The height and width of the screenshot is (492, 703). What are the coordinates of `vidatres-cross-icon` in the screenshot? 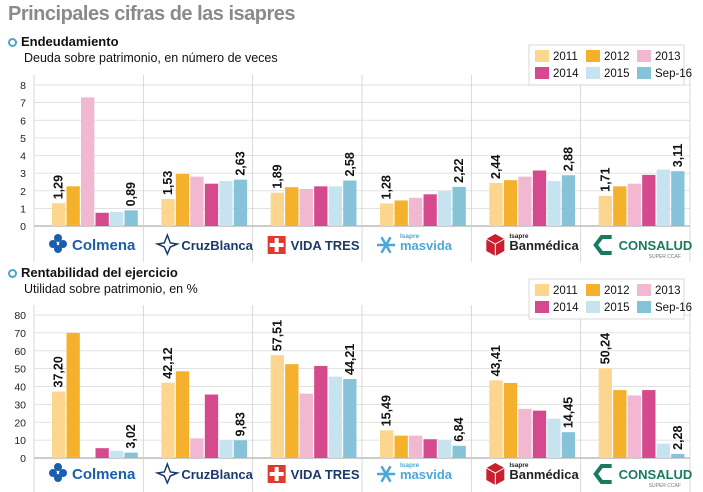 It's located at (276, 245).